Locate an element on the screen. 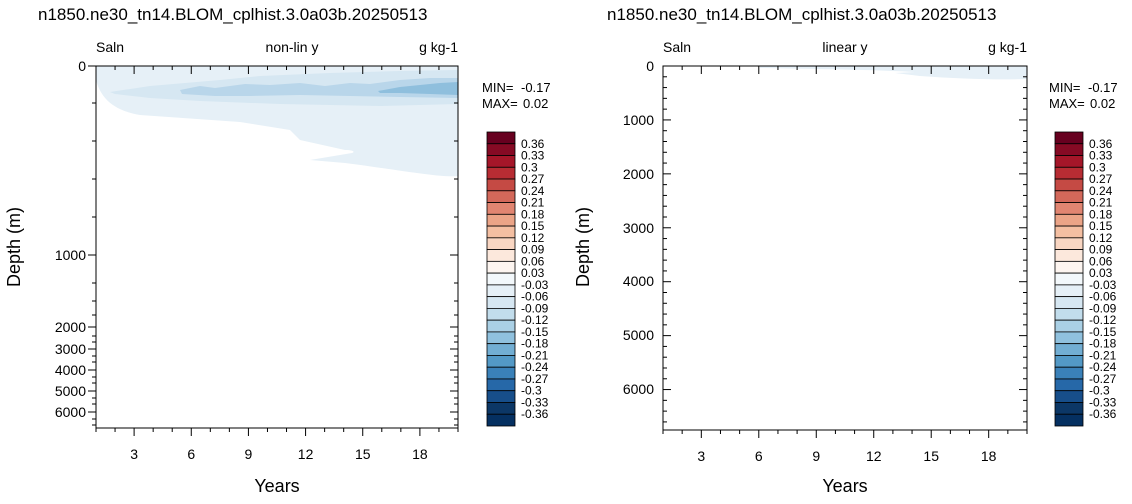 The width and height of the screenshot is (1132, 504). left-units-label: g kg-1 is located at coordinates (438, 47).